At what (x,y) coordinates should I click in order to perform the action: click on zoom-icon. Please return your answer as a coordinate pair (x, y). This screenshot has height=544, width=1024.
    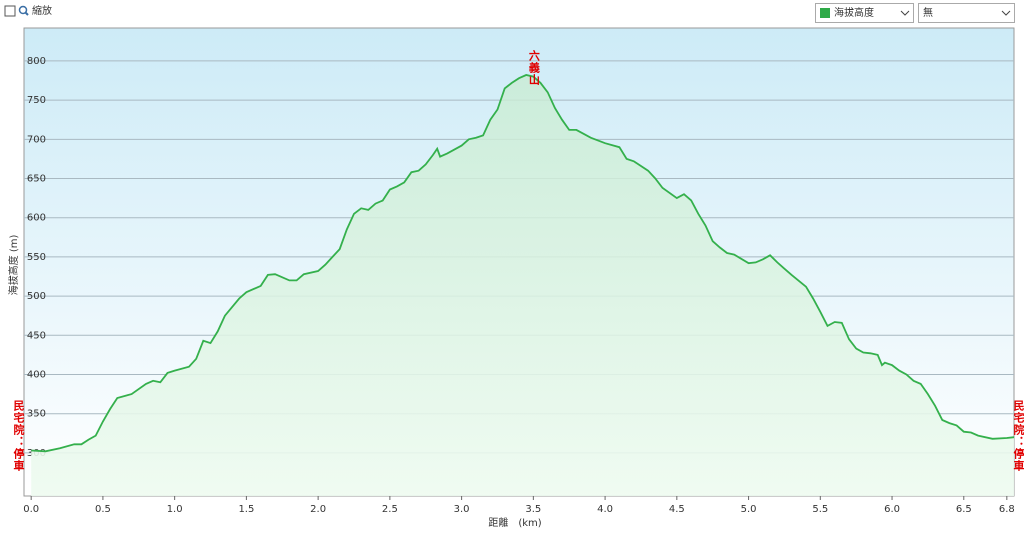
    Looking at the image, I should click on (23, 10).